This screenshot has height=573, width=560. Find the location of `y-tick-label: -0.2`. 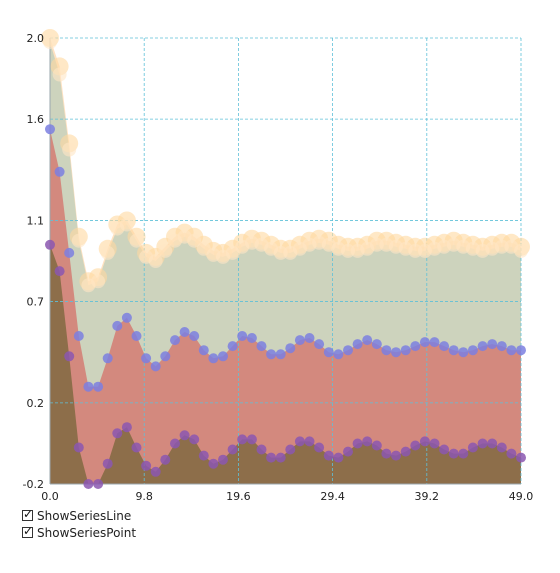

y-tick-label: -0.2 is located at coordinates (33, 484).